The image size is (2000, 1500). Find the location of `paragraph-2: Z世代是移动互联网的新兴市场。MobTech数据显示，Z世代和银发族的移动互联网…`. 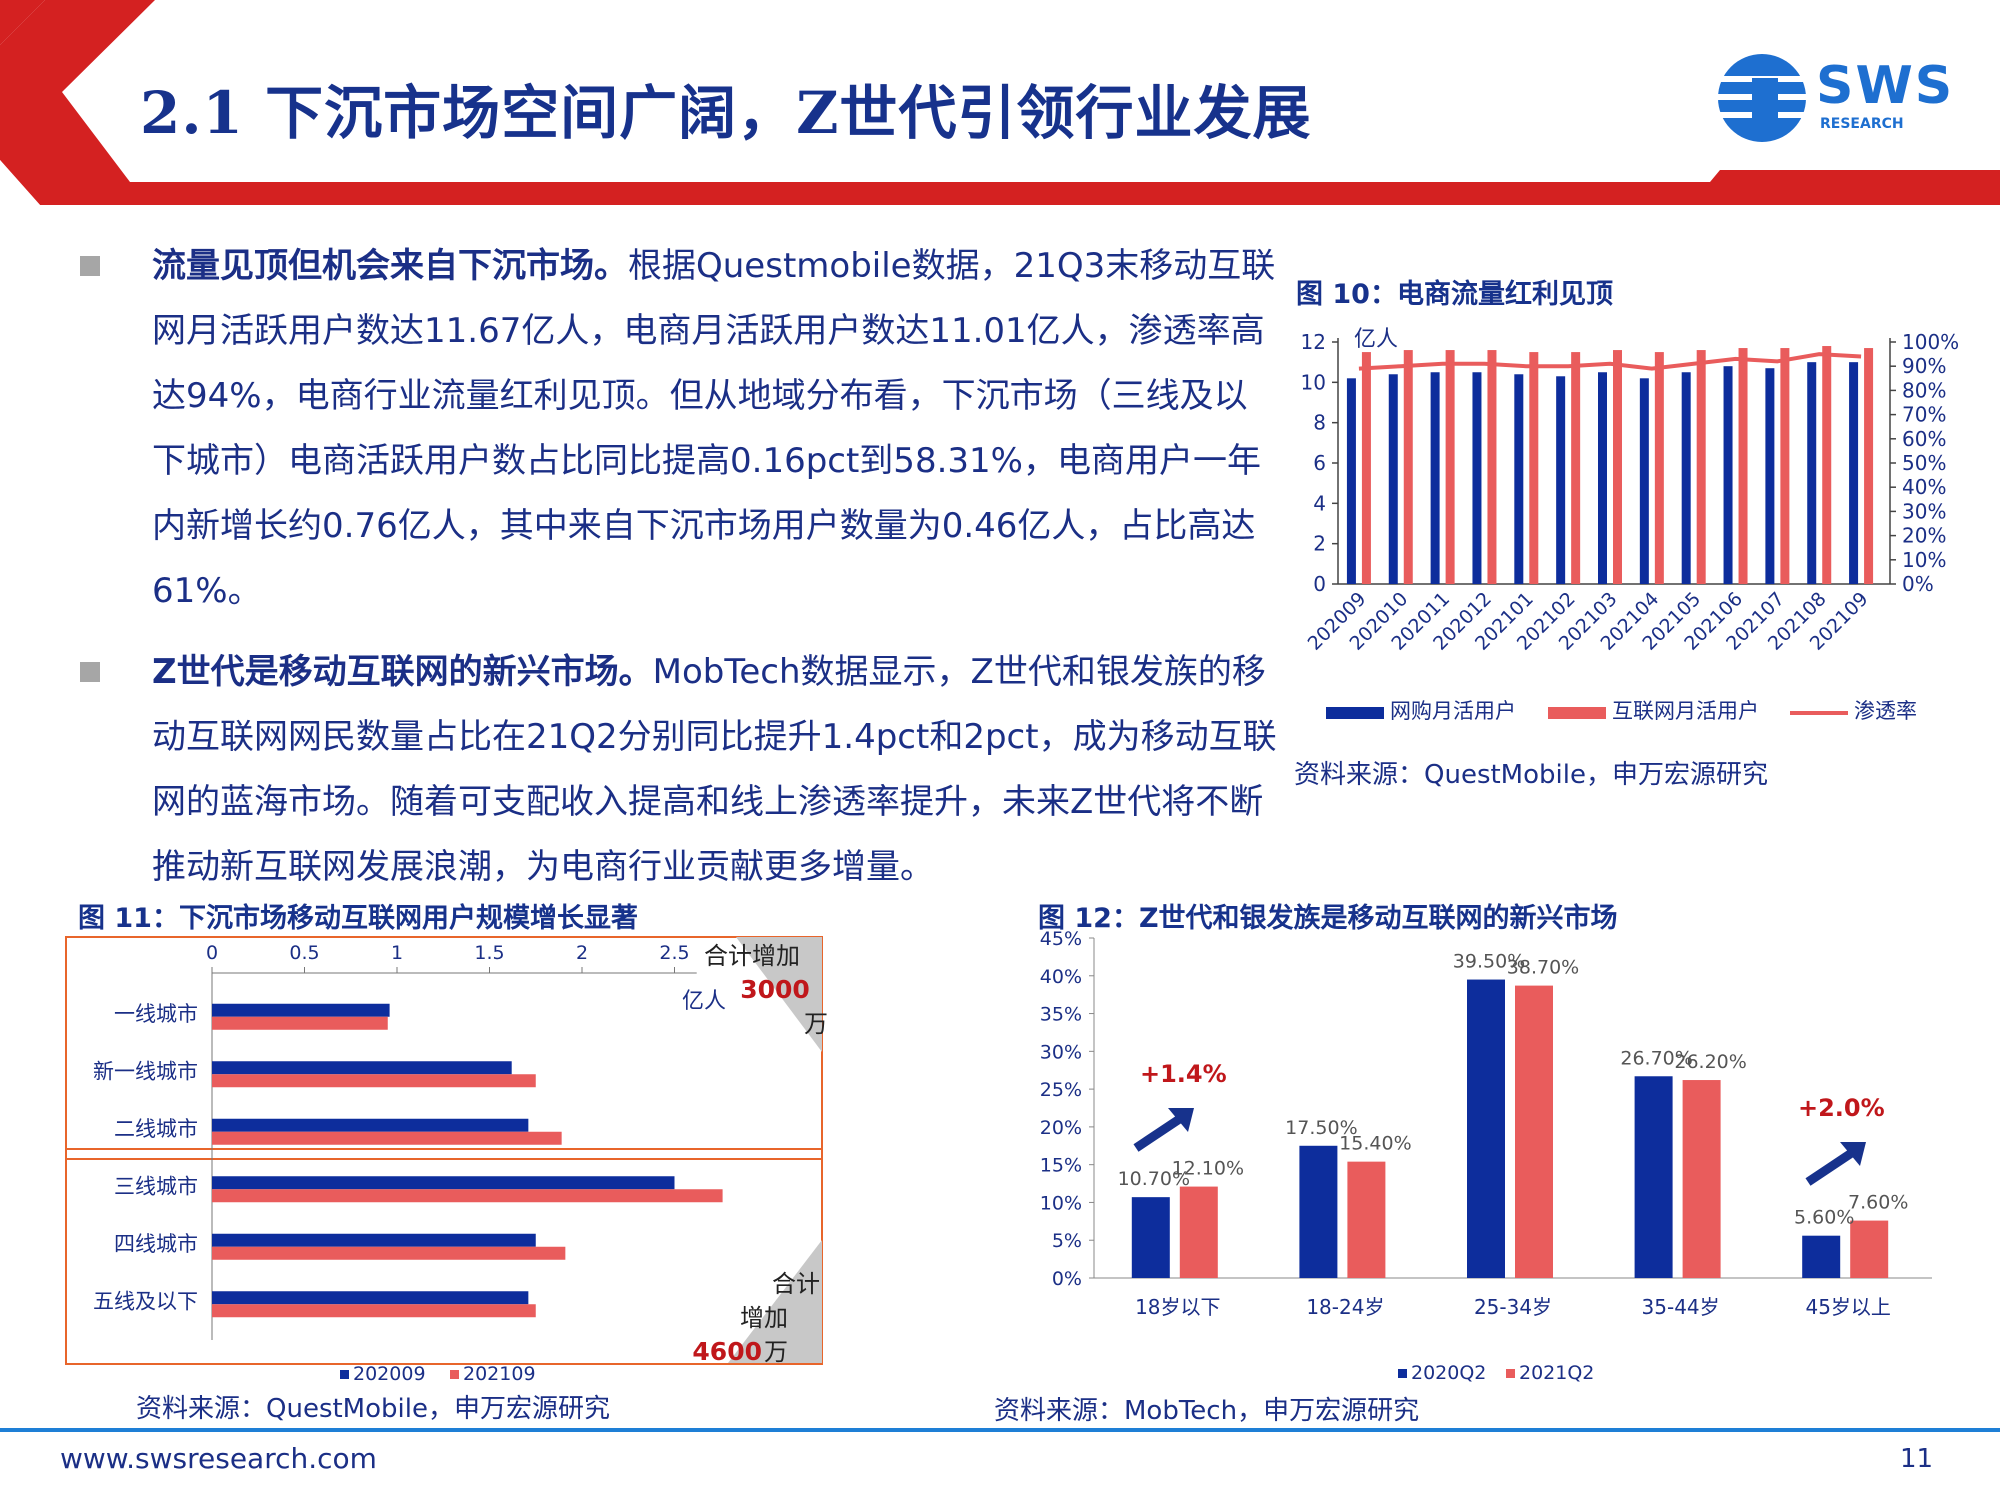

paragraph-2: Z世代是移动互联网的新兴市场。MobTech数据显示，Z世代和银发族的移动互联网… is located at coordinates (680, 770).